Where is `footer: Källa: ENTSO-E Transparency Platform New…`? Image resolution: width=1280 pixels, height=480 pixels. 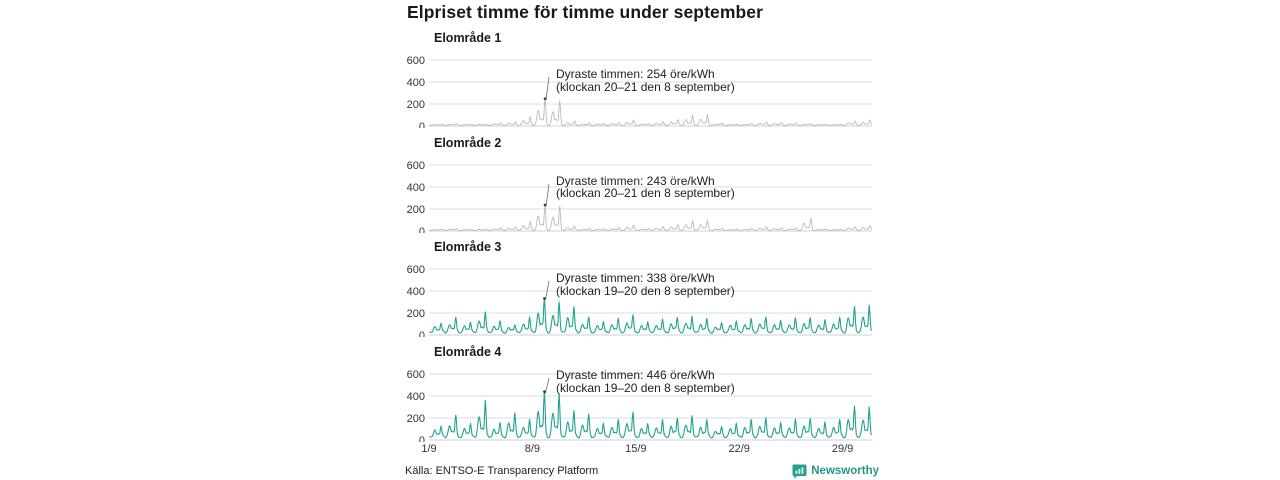 footer: Källa: ENTSO-E Transparency Platform New… is located at coordinates (642, 471).